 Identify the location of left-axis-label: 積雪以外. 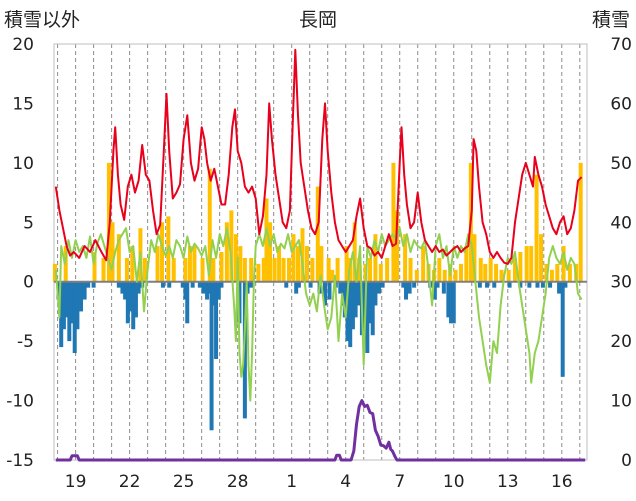
(42, 20).